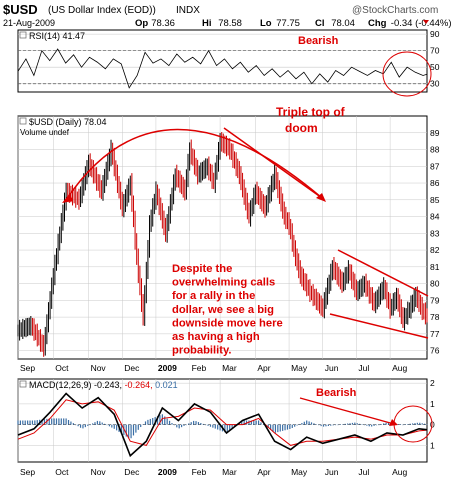  I want to click on rsi-highlight-circle, so click(407, 74).